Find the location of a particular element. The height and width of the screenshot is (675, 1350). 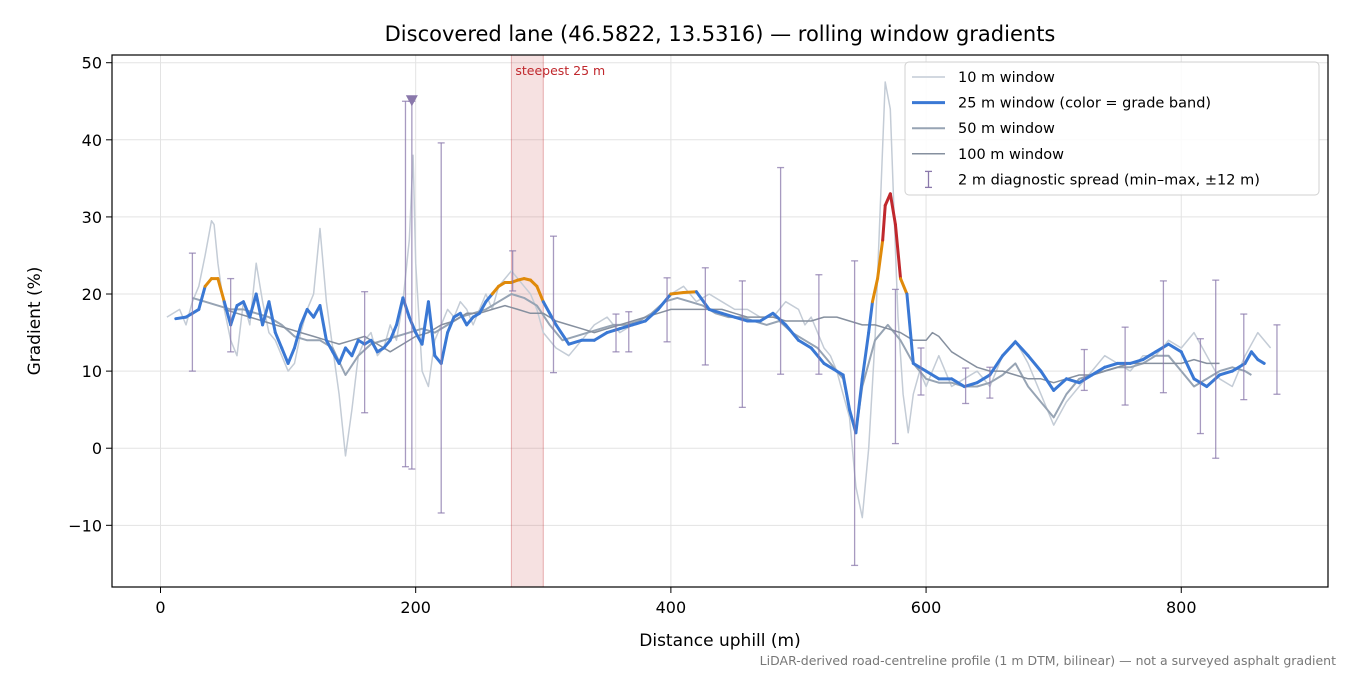

y-tick-label-6: 50 is located at coordinates (92, 63).